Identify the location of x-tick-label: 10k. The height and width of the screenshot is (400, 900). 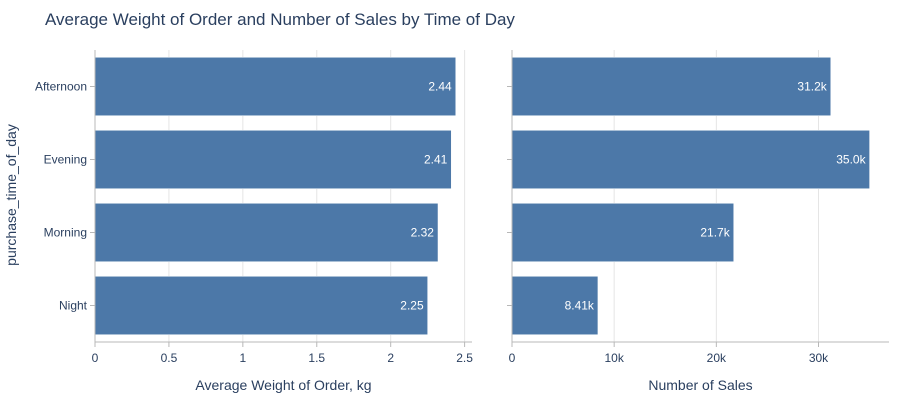
(614, 358).